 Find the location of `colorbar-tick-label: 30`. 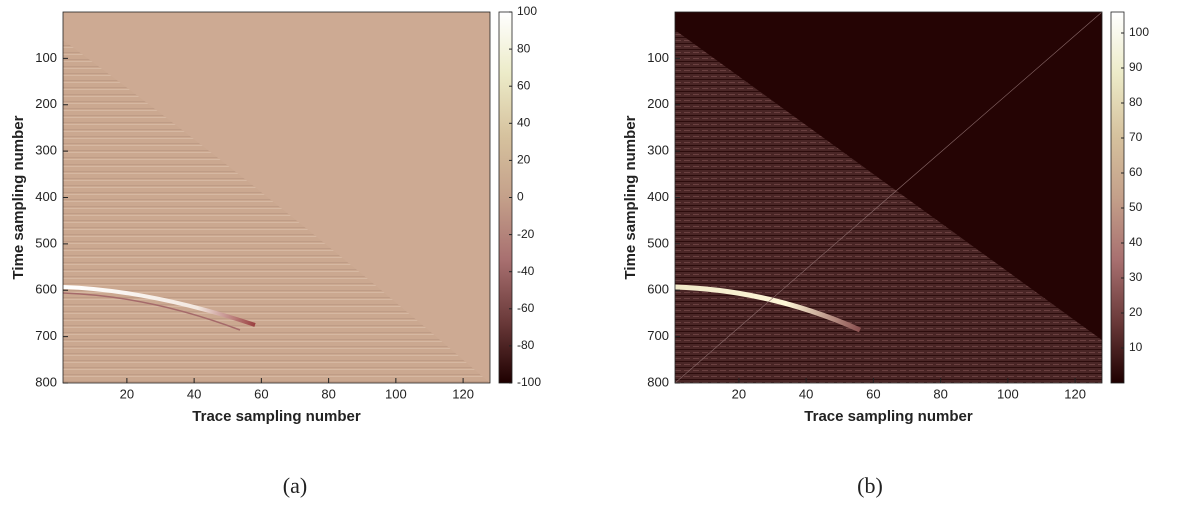

colorbar-tick-label: 30 is located at coordinates (1136, 277).